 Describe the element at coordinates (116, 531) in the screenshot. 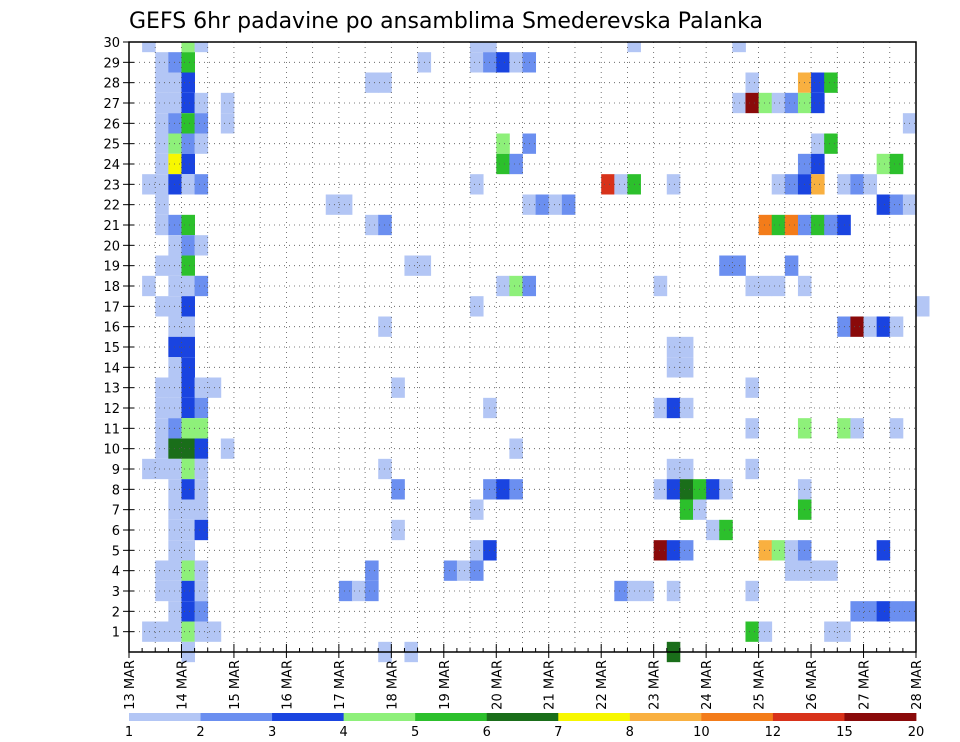

I see `y-tick-label: 6` at that location.